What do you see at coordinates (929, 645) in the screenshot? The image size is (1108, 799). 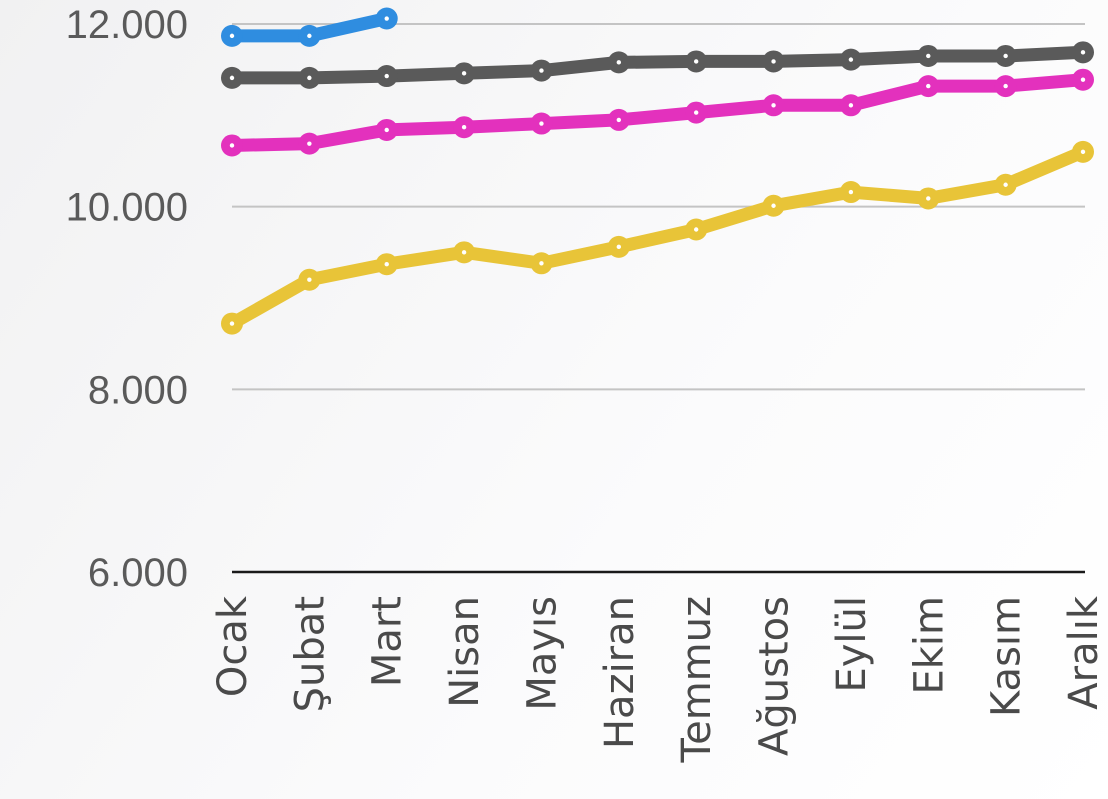 I see `x-tick-label: Ekim` at bounding box center [929, 645].